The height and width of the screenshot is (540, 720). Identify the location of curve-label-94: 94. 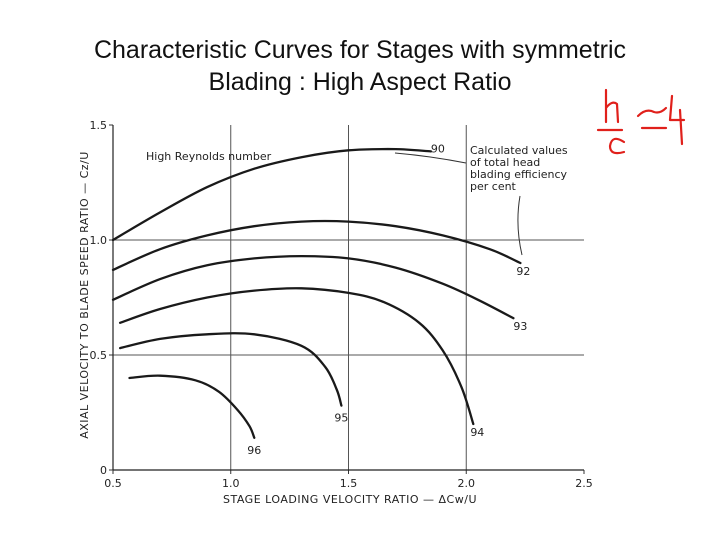
(477, 432).